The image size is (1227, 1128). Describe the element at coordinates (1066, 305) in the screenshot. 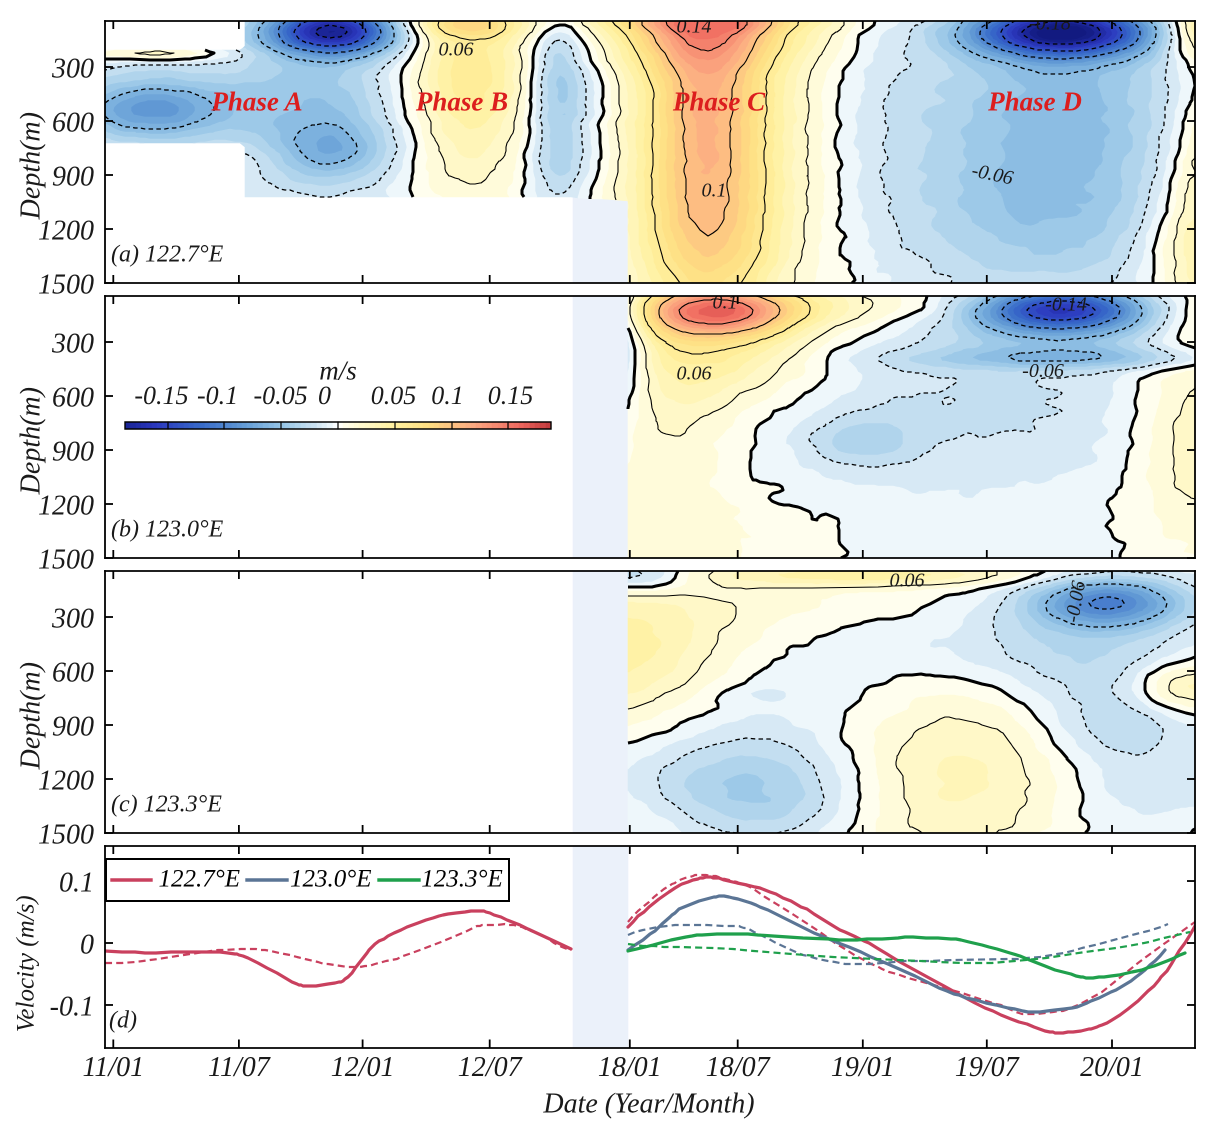

I see `svg-text: -0.14` at that location.